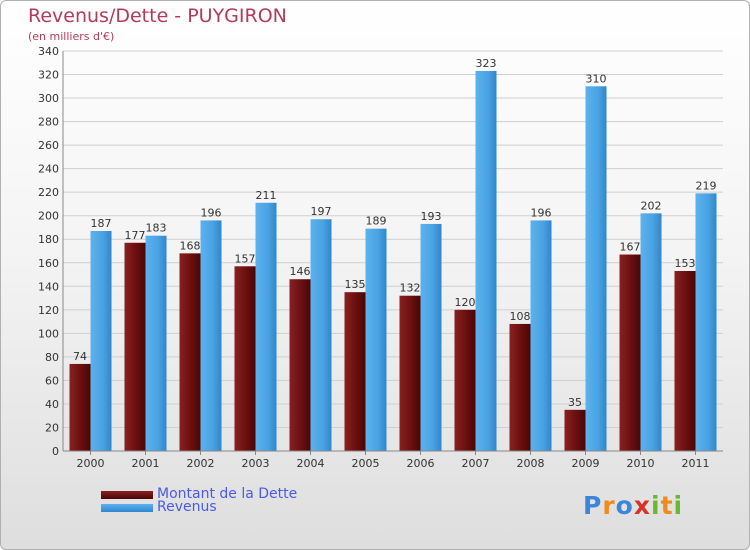 This screenshot has height=550, width=750. Describe the element at coordinates (531, 463) in the screenshot. I see `x-tick-label: 2008` at that location.